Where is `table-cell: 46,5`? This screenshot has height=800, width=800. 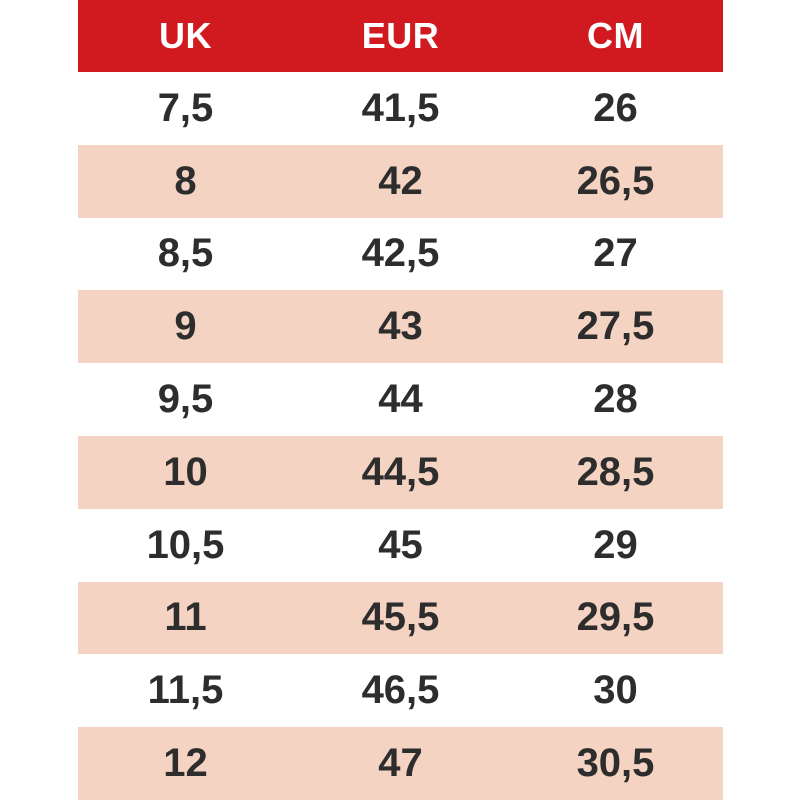 table-cell: 46,5 is located at coordinates (400, 691).